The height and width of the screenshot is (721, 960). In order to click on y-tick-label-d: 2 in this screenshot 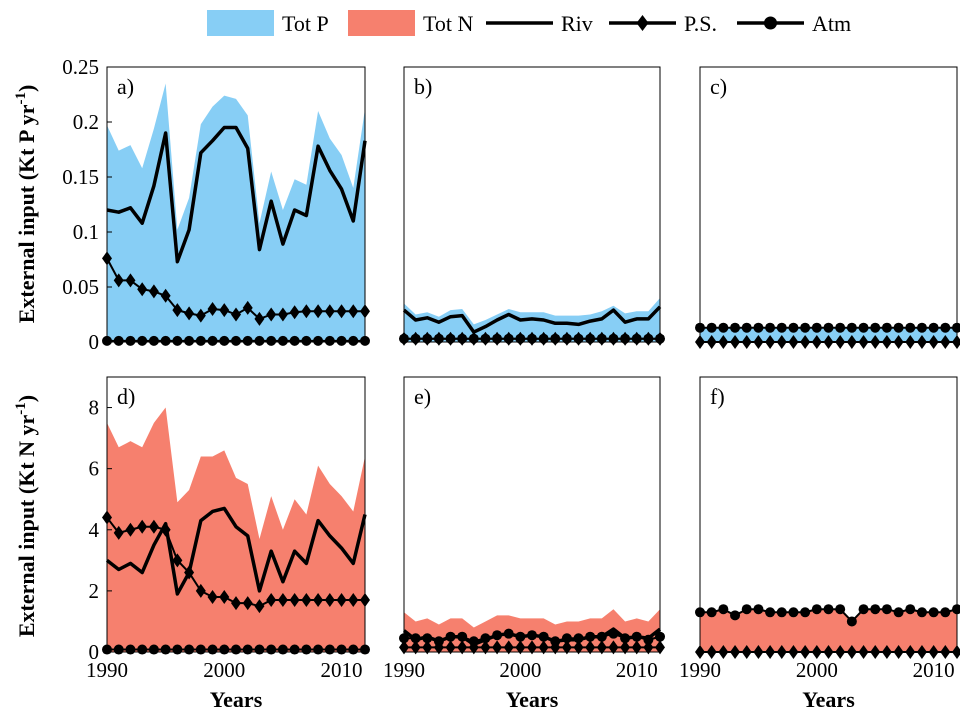, I will do `click(94, 591)`.